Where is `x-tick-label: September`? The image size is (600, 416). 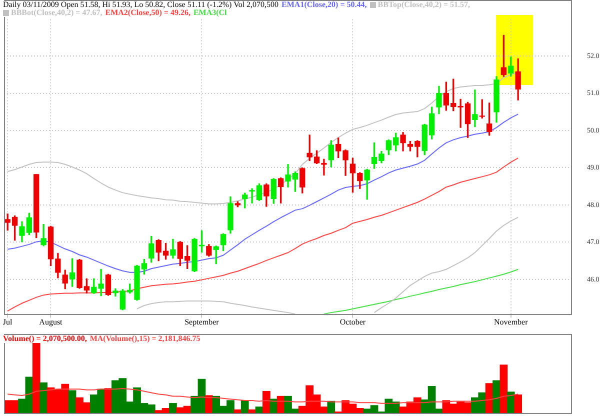
x-tick-label: September is located at coordinates (202, 322).